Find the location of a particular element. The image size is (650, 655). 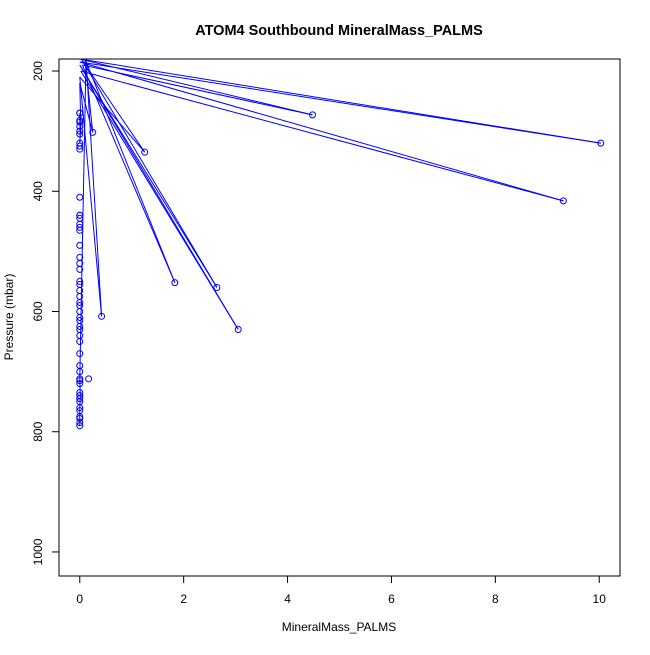

x-tick-label: 8 is located at coordinates (495, 599).